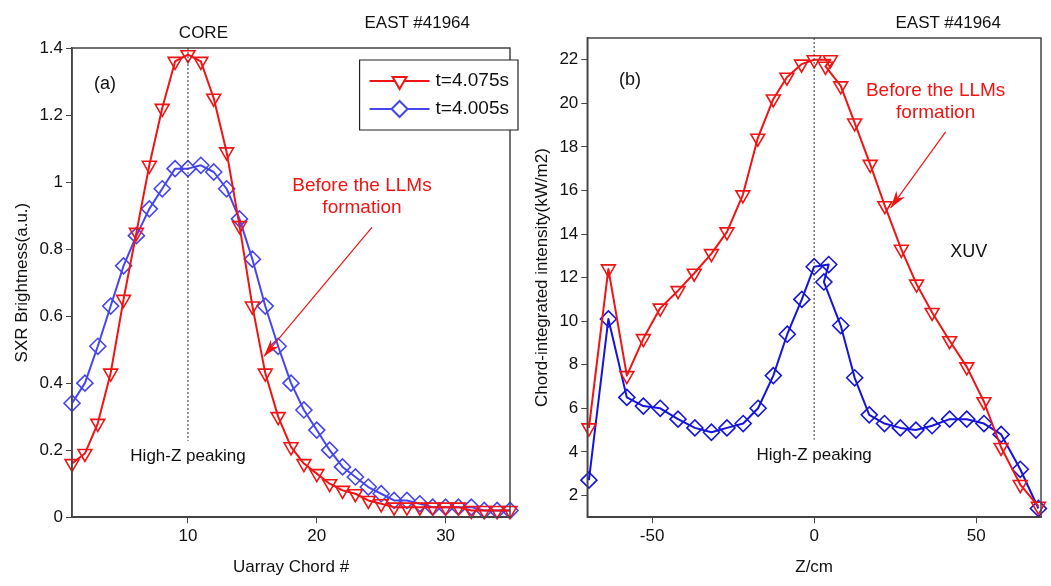  I want to click on y-axis-title: Chord-integrated intensity(kW/m2), so click(541, 278).